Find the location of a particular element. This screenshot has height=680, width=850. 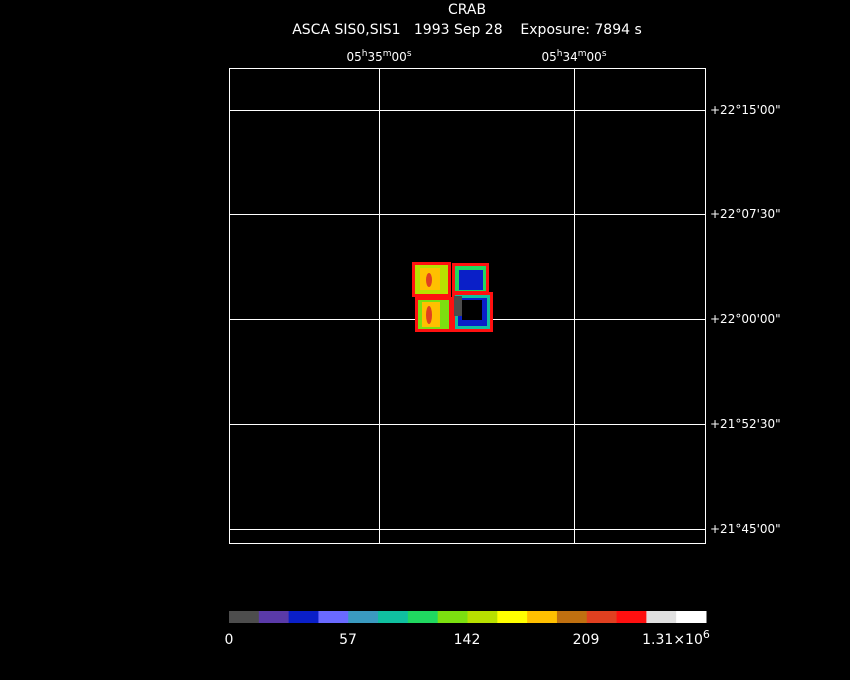

ra-label: 05h34m00s is located at coordinates (573, 56).